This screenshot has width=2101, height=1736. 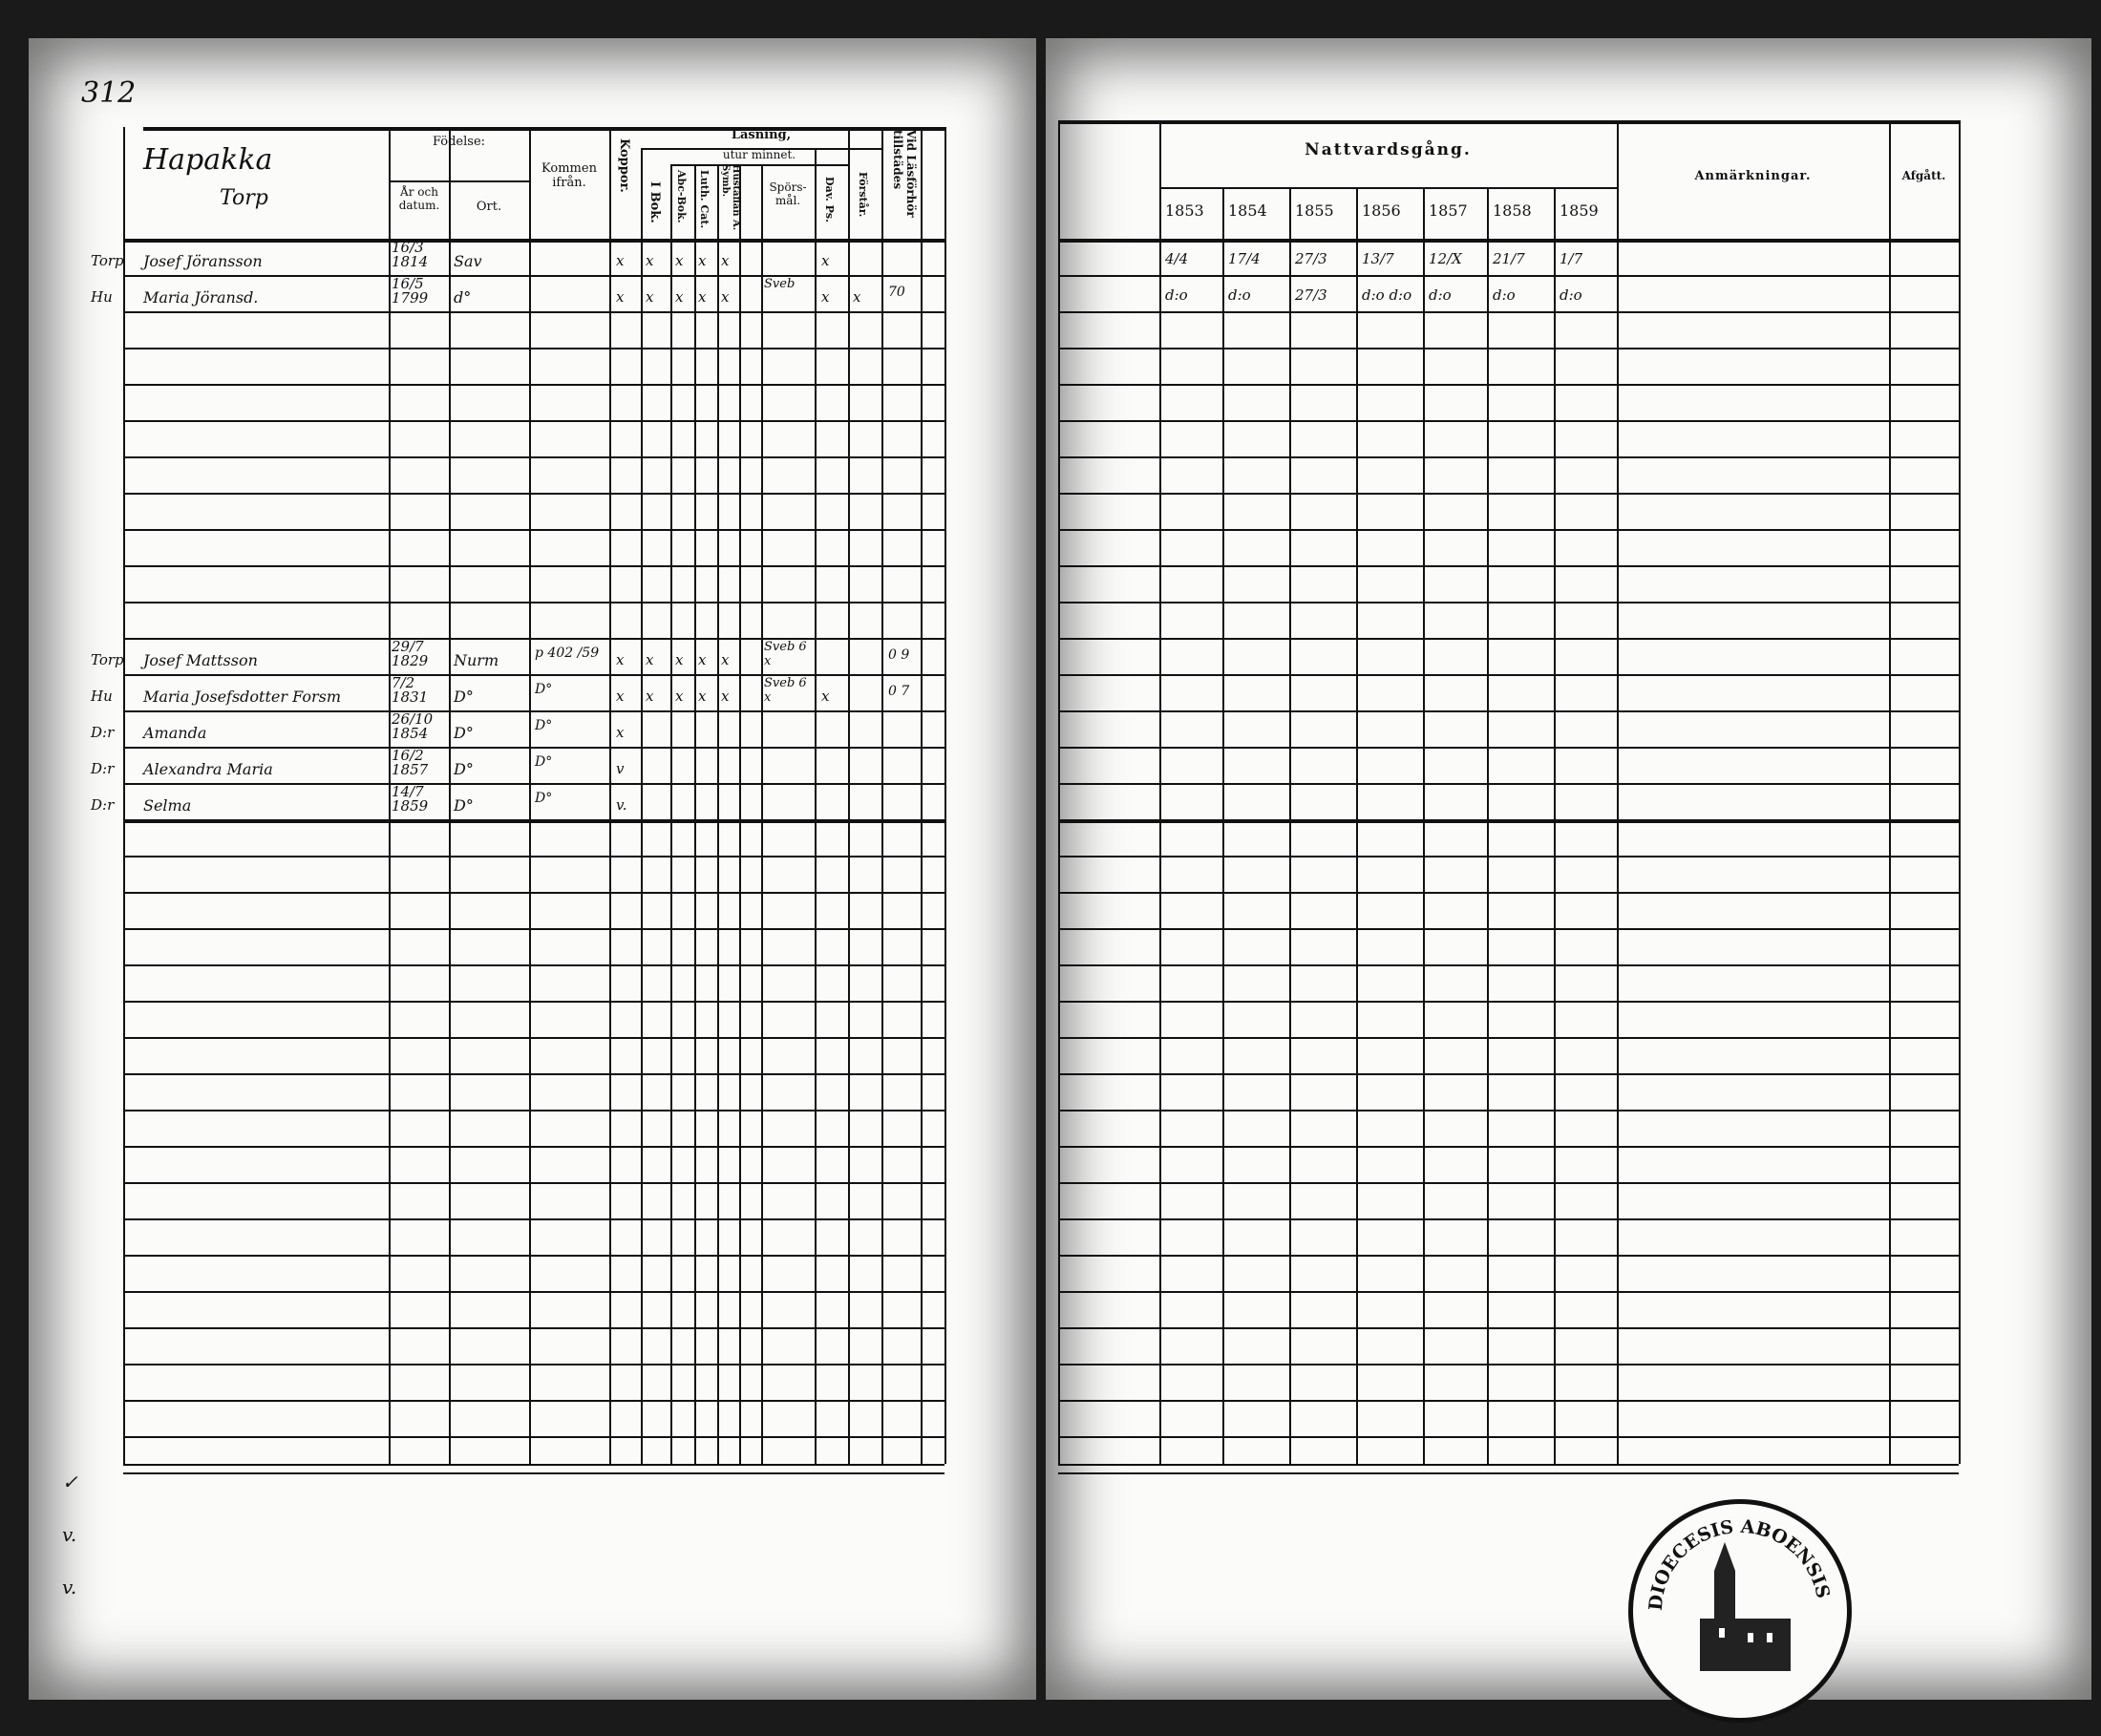 I want to click on person-name: Josef Jöransson, so click(x=203, y=261).